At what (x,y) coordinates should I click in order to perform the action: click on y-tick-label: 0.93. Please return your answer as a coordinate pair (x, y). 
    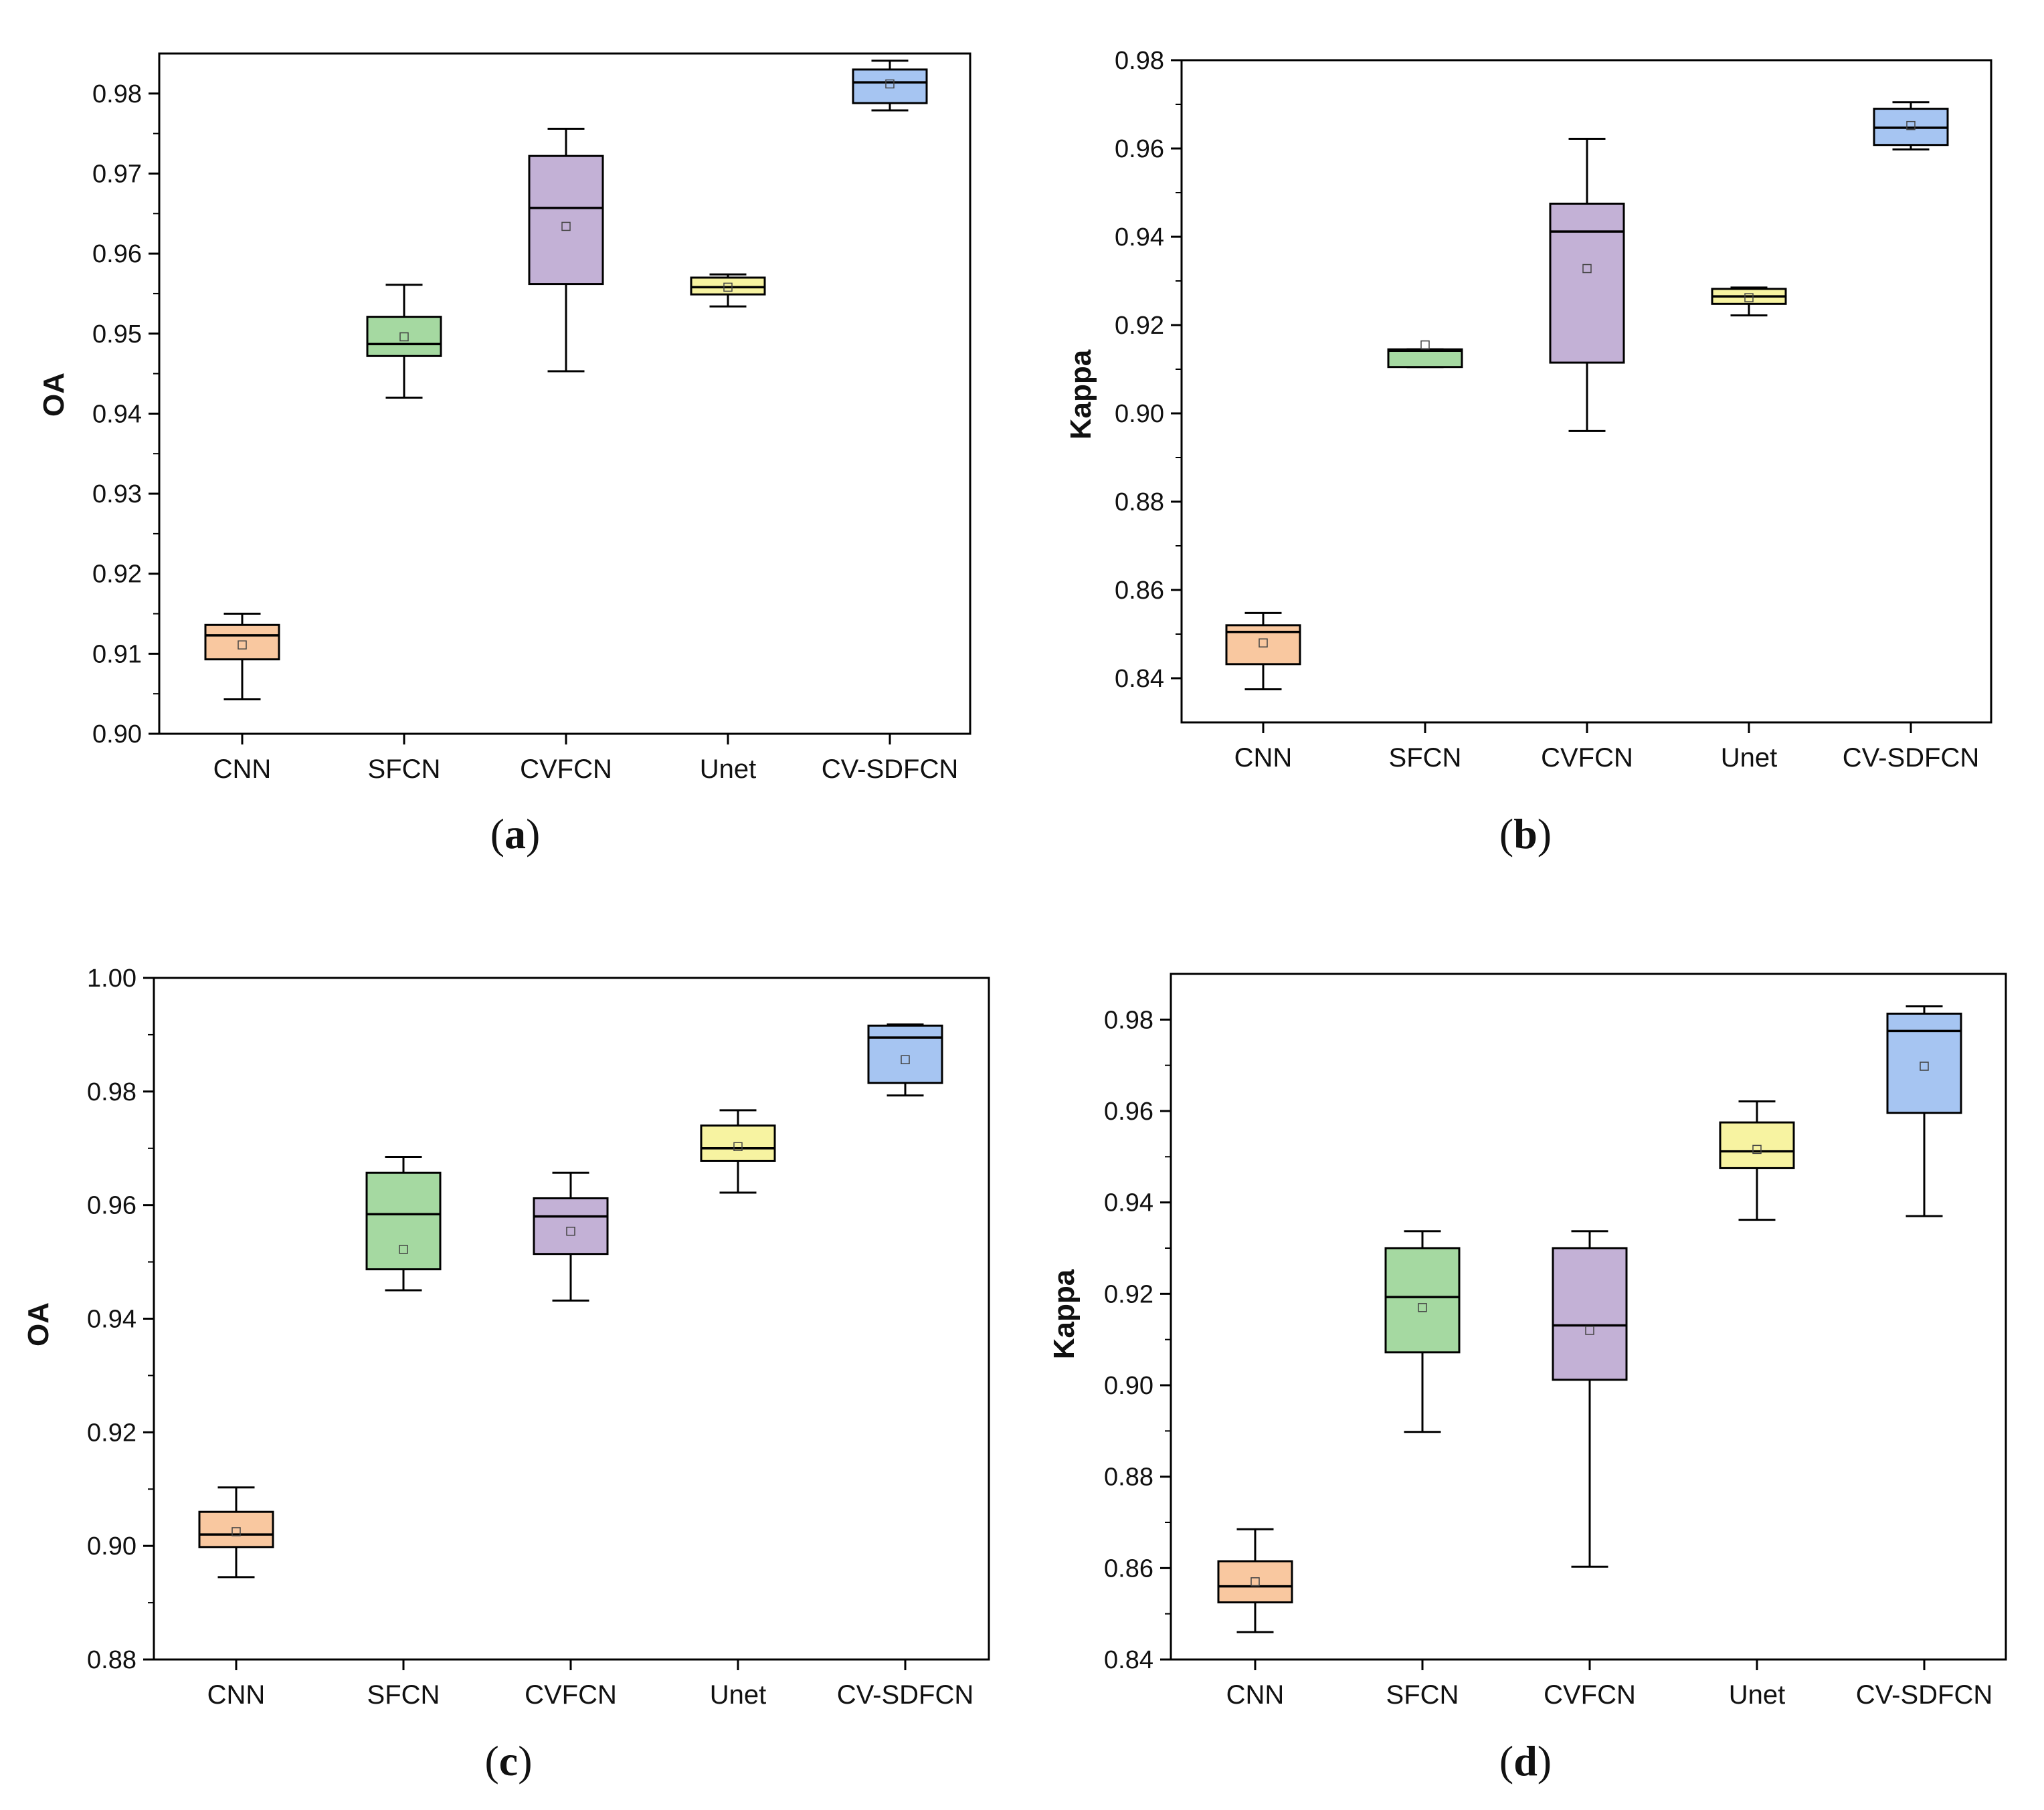
    Looking at the image, I should click on (117, 494).